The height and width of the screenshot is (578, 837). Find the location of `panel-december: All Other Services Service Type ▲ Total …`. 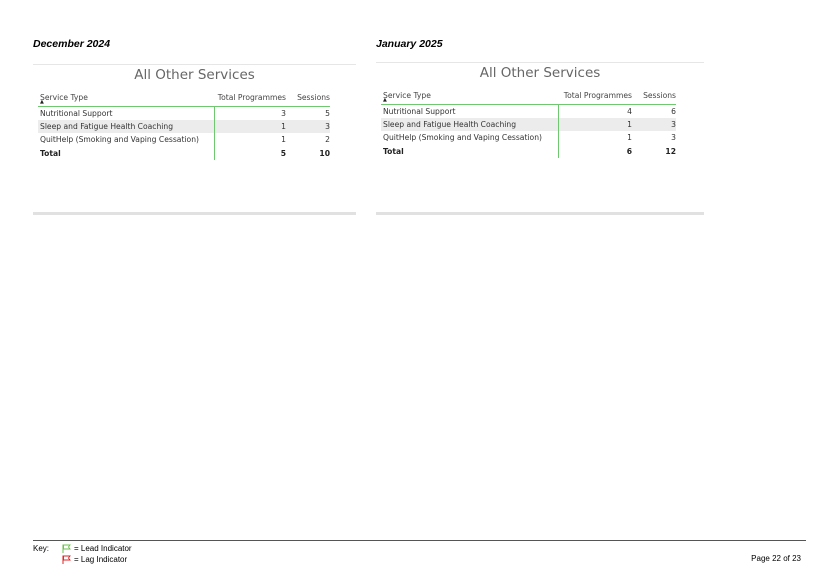

panel-december: All Other Services Service Type ▲ Total … is located at coordinates (194, 140).